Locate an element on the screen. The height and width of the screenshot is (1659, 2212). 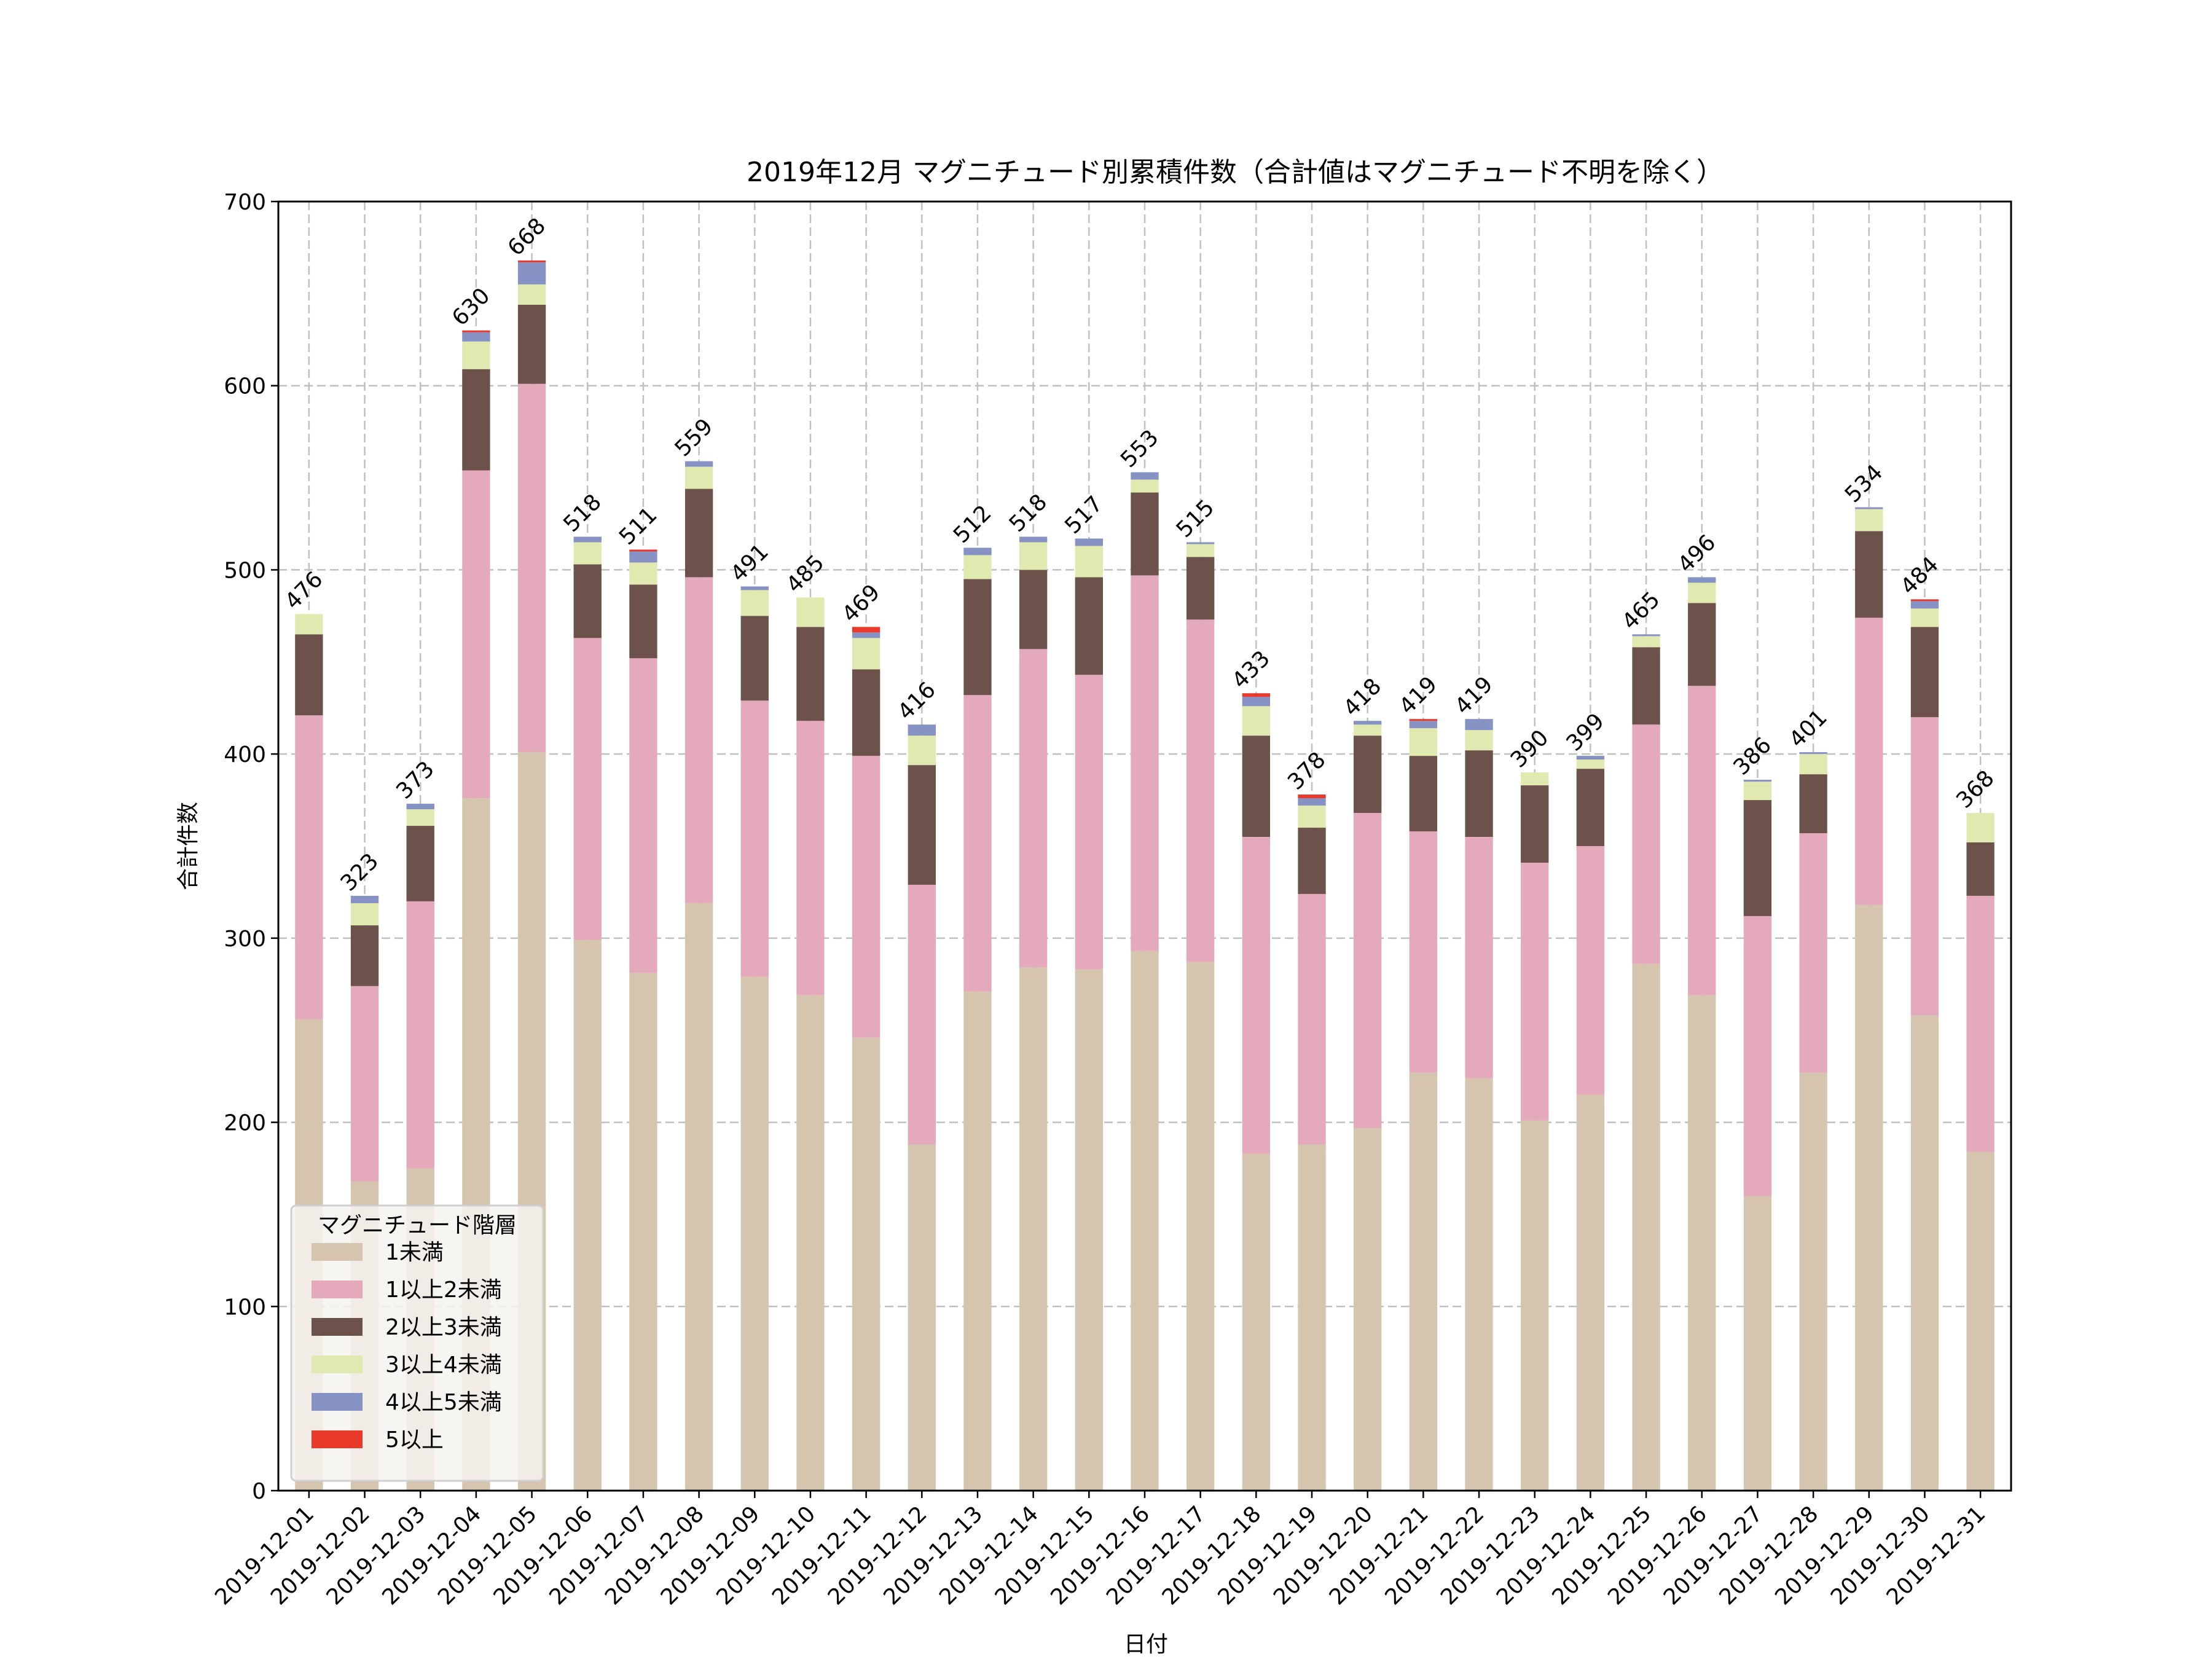
total-label: 390 is located at coordinates (1530, 749).